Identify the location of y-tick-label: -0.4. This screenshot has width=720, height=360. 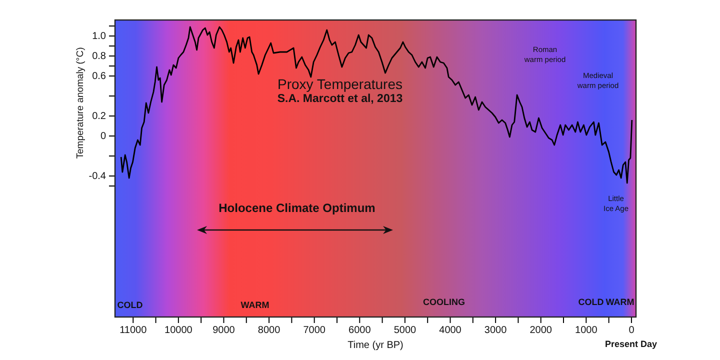
(97, 176).